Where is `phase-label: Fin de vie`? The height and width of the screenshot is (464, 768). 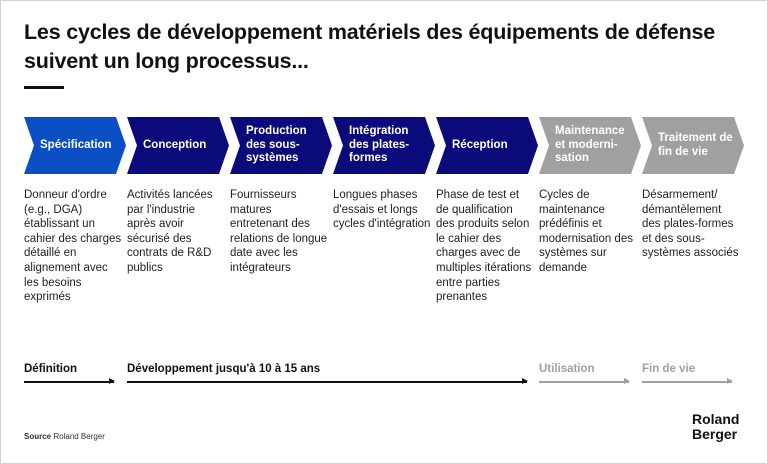 phase-label: Fin de vie is located at coordinates (669, 369).